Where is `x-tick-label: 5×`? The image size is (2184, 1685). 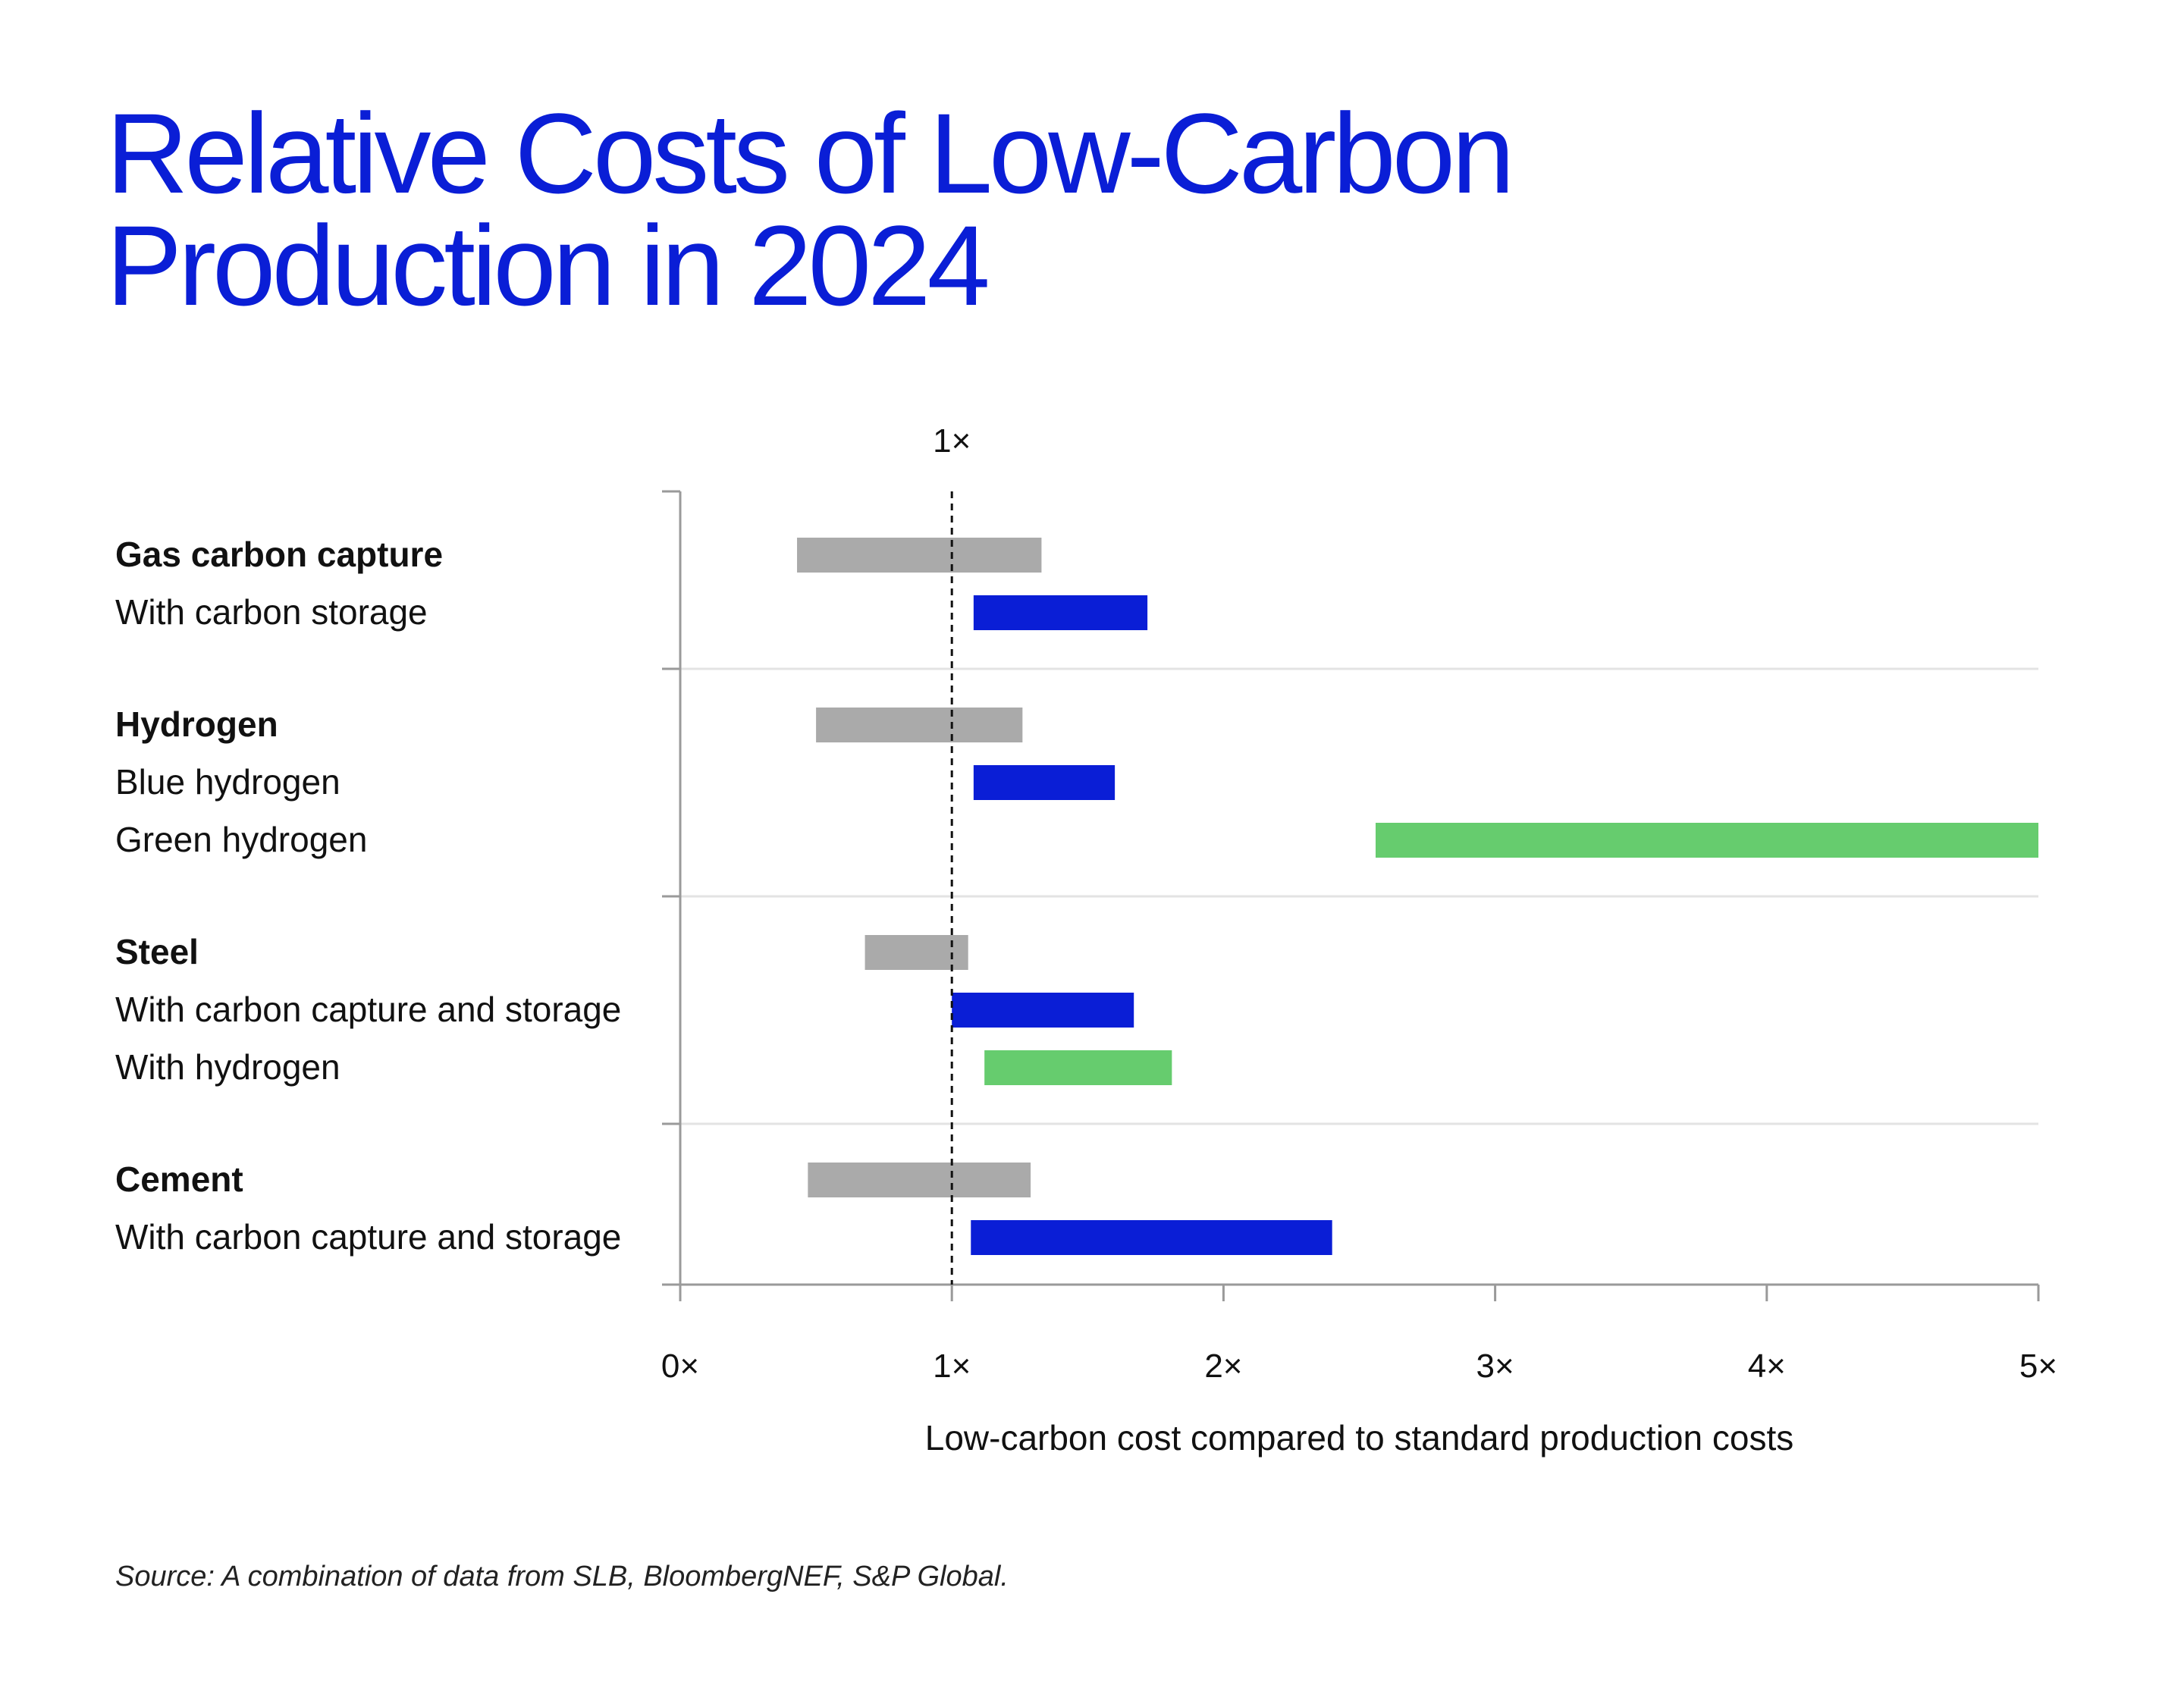
x-tick-label: 5× is located at coordinates (2038, 1367).